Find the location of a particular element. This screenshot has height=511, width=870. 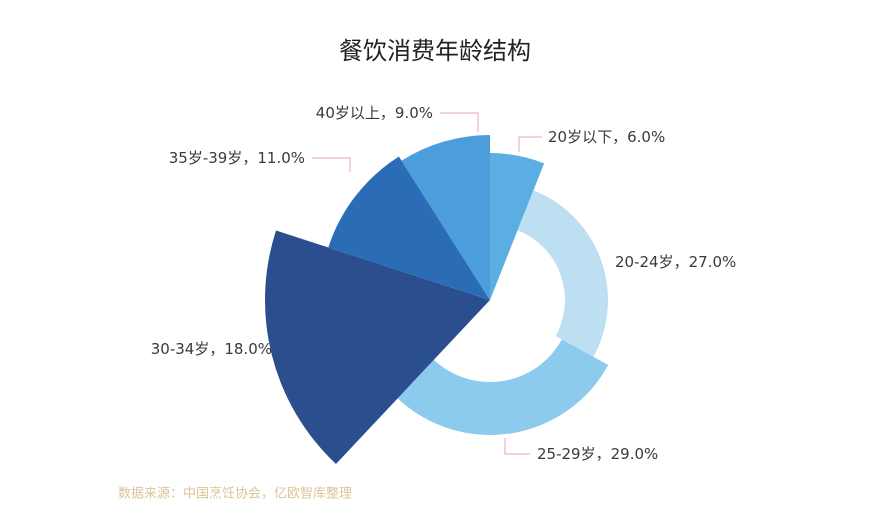

slice-label: 30-34岁，18.0% is located at coordinates (211, 349).